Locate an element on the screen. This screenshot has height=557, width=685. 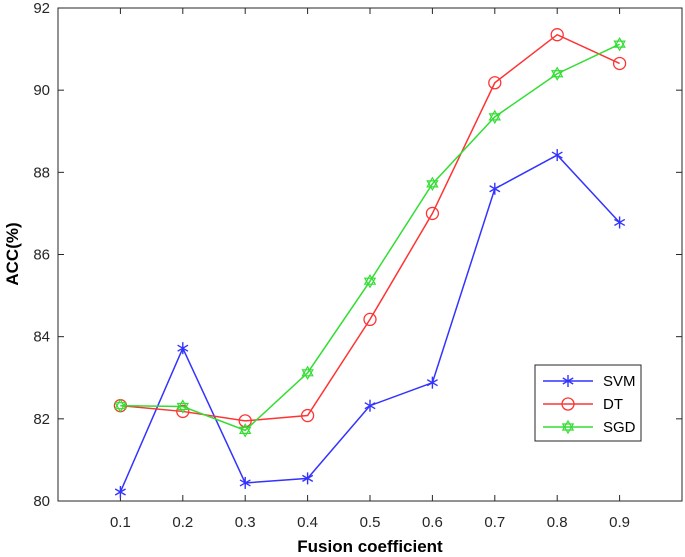
legend: SVM DT SGD is located at coordinates (588, 403).